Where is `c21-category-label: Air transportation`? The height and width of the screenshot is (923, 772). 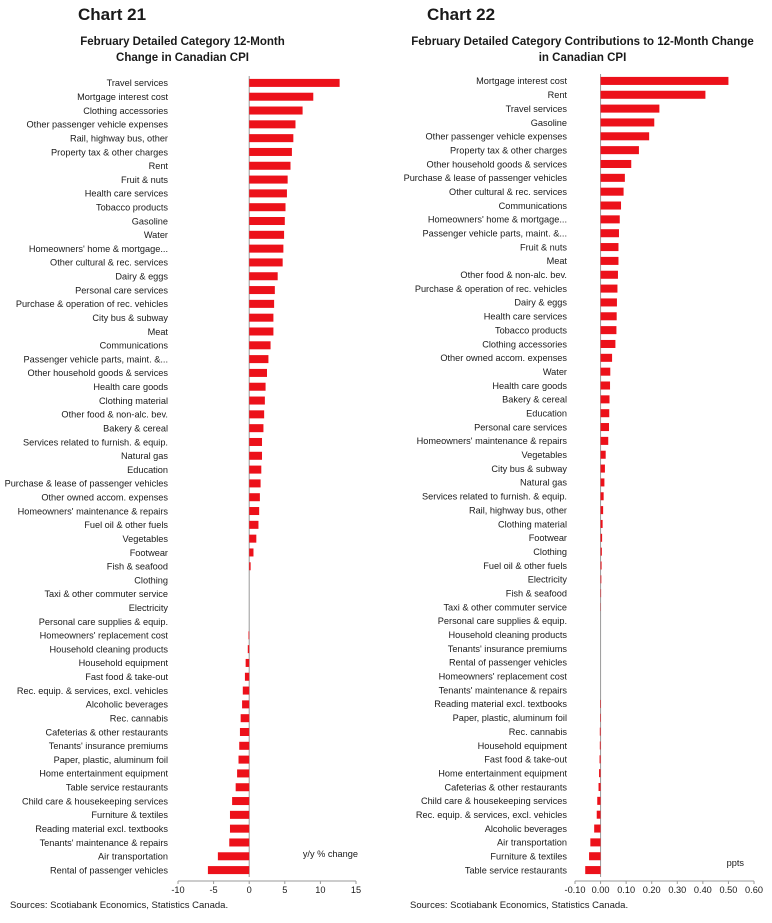 c21-category-label: Air transportation is located at coordinates (133, 857).